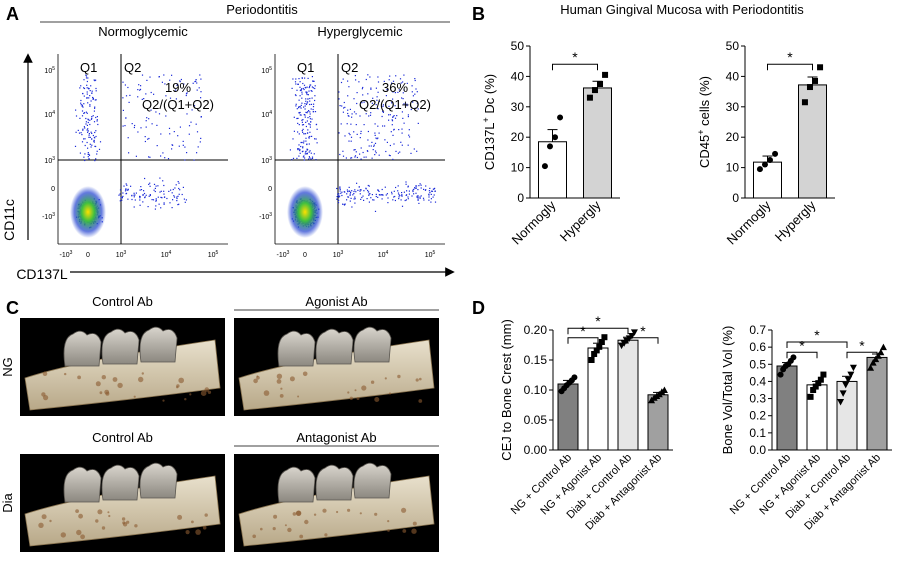 This screenshot has height=578, width=900. What do you see at coordinates (536, 360) in the screenshot?
I see `y-tick-label: 0.15` at bounding box center [536, 360].